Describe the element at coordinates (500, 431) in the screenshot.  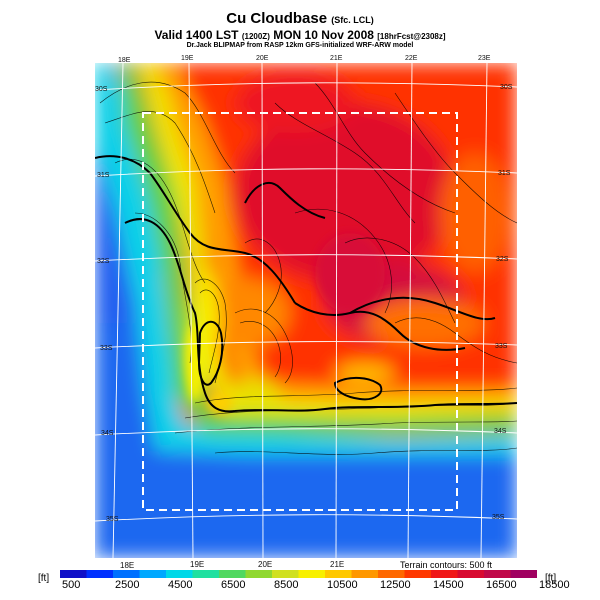
I see `lat-label-right: 34S` at that location.